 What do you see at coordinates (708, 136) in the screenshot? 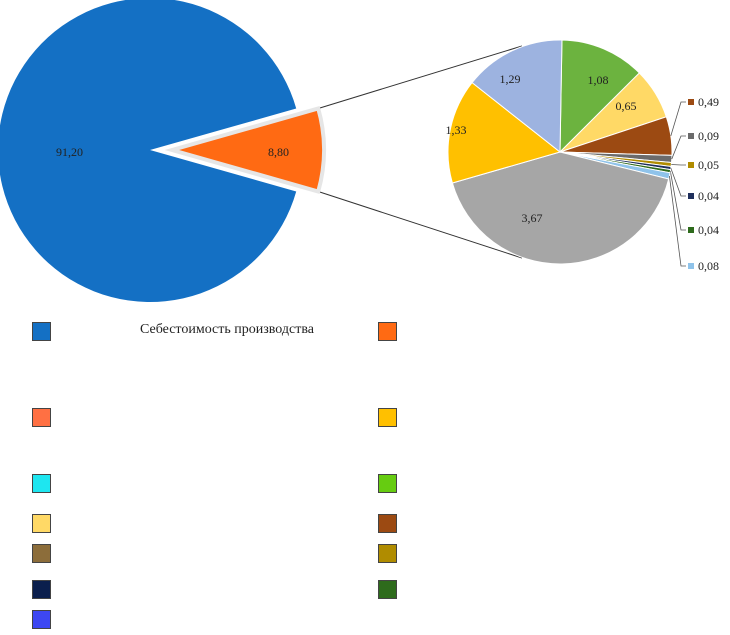
I see `detail-label-3: 0,09` at bounding box center [708, 136].